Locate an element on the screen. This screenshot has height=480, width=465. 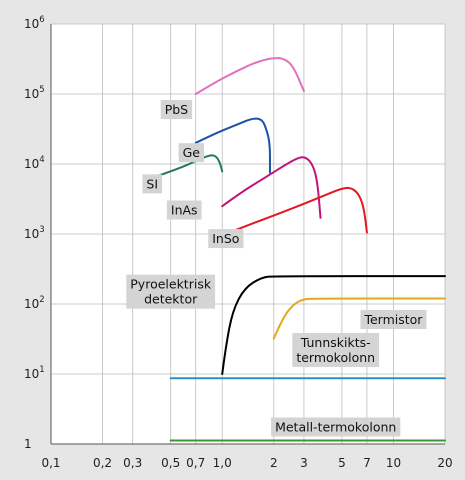
series-line-termistor is located at coordinates (359, 318).